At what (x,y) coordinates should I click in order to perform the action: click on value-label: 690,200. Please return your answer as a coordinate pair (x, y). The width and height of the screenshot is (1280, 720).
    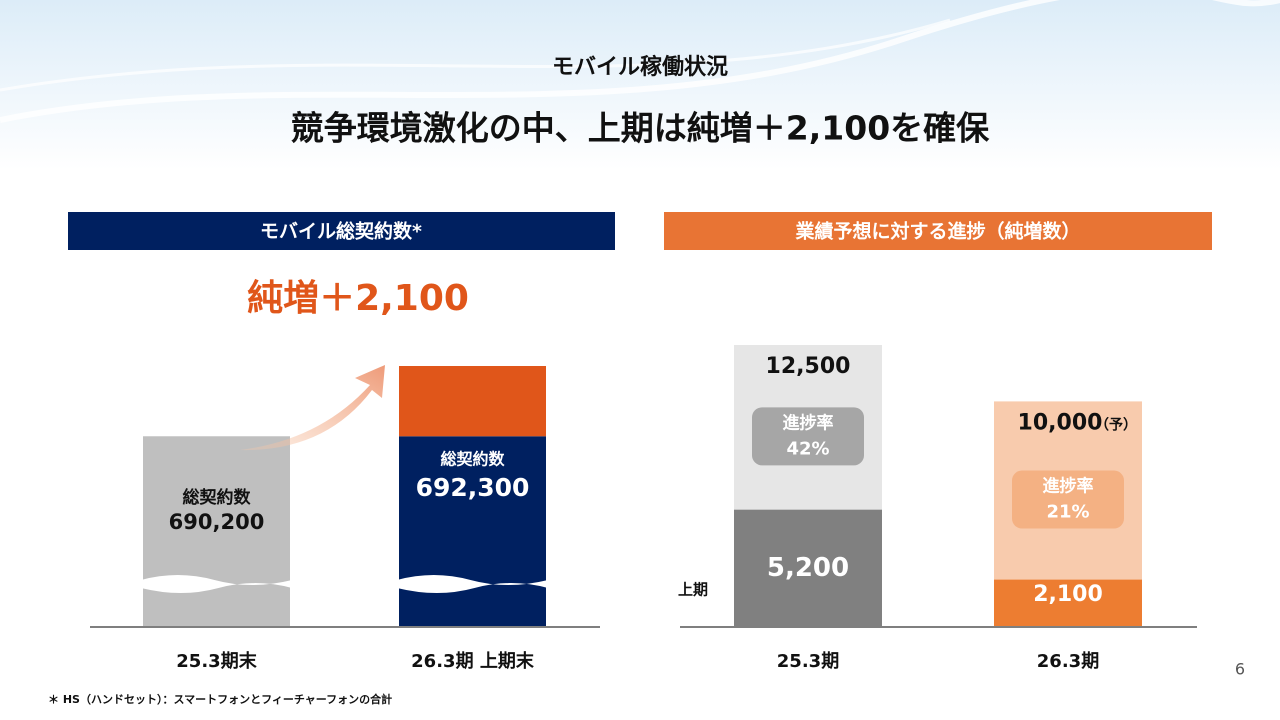
    Looking at the image, I should click on (217, 522).